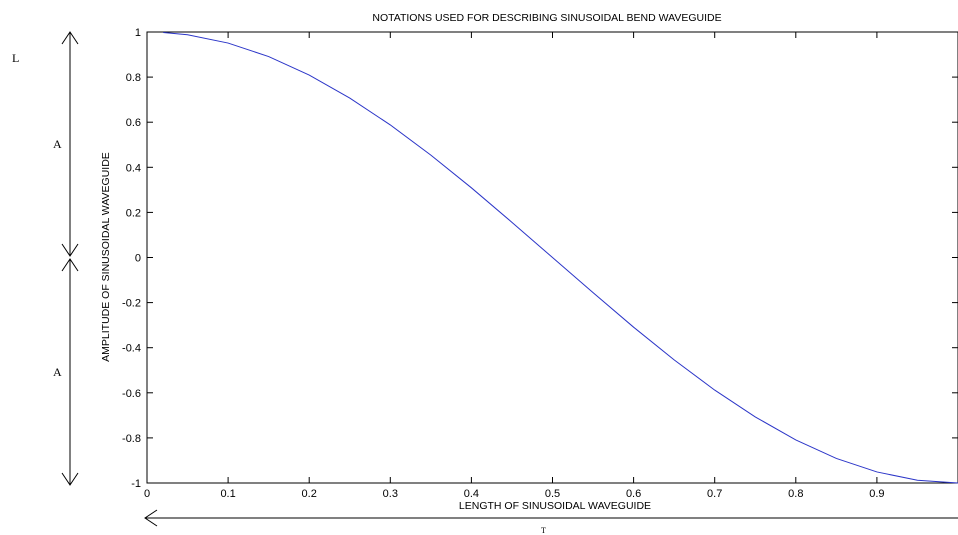 Image resolution: width=958 pixels, height=535 pixels. What do you see at coordinates (131, 304) in the screenshot?
I see `y-tick-label: -0.2` at bounding box center [131, 304].